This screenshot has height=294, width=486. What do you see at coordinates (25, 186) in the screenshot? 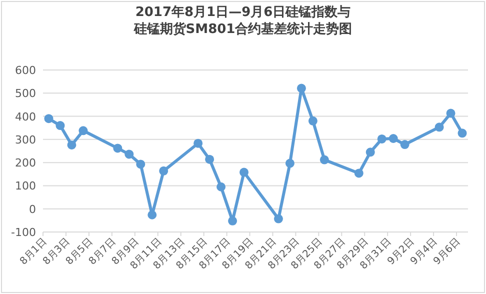
I see `y-tick-label: 100` at bounding box center [25, 186].